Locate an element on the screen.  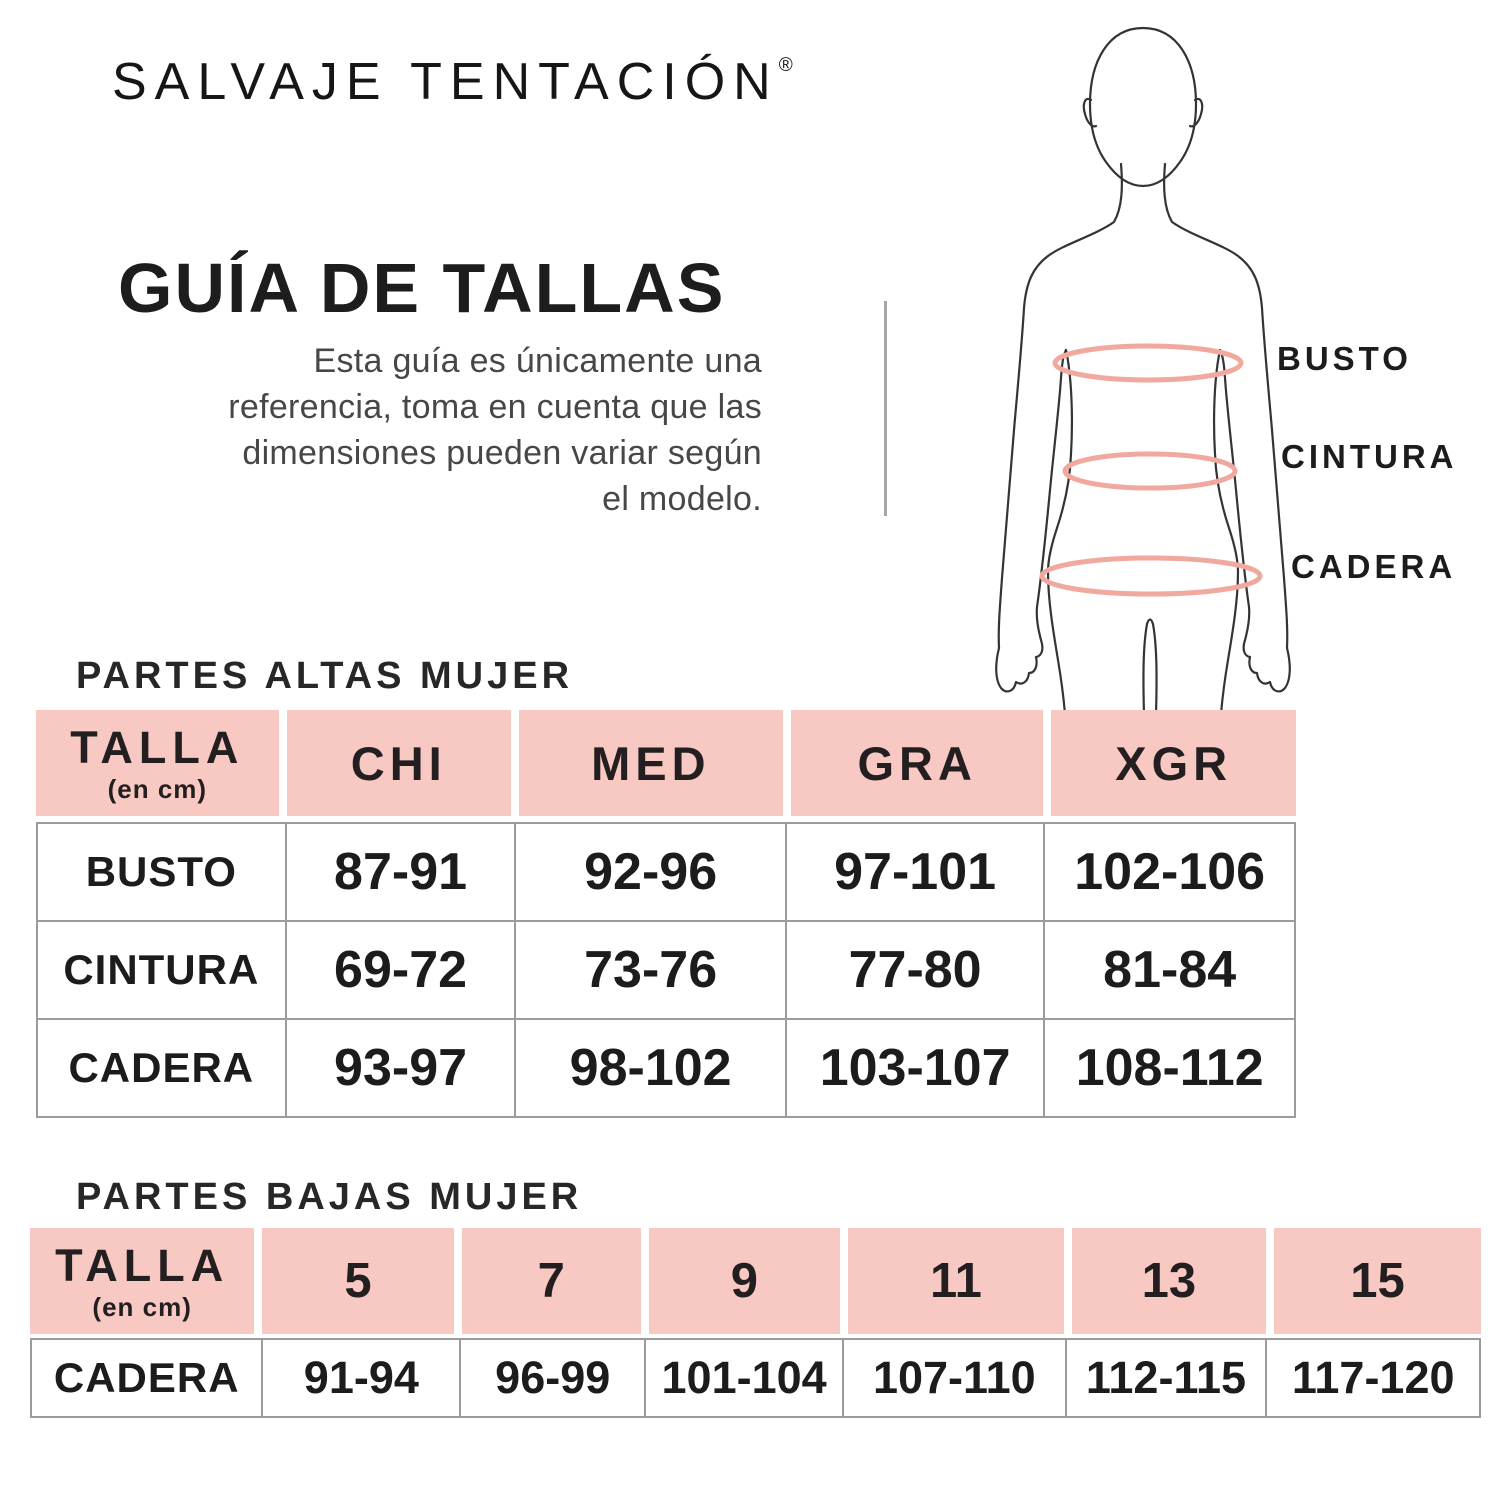
size-column-label: 7 is located at coordinates (551, 1281).